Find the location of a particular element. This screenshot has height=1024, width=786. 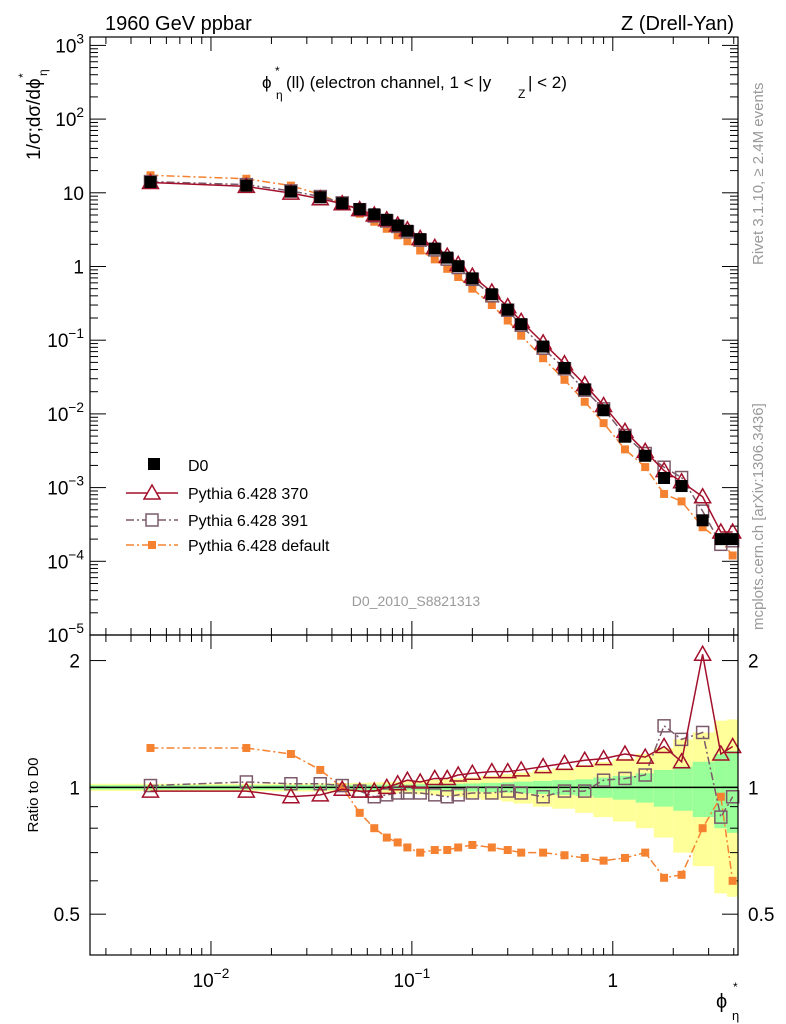

ratio-y-tick-label-right: 2 is located at coordinates (753, 662).